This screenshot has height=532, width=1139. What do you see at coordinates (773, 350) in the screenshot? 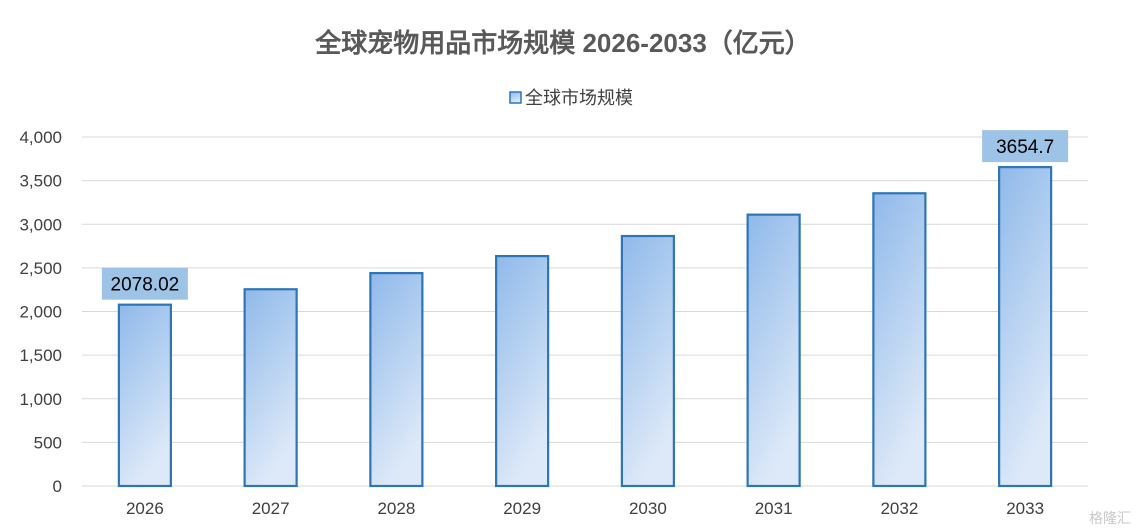
I see `bar-2031` at bounding box center [773, 350].